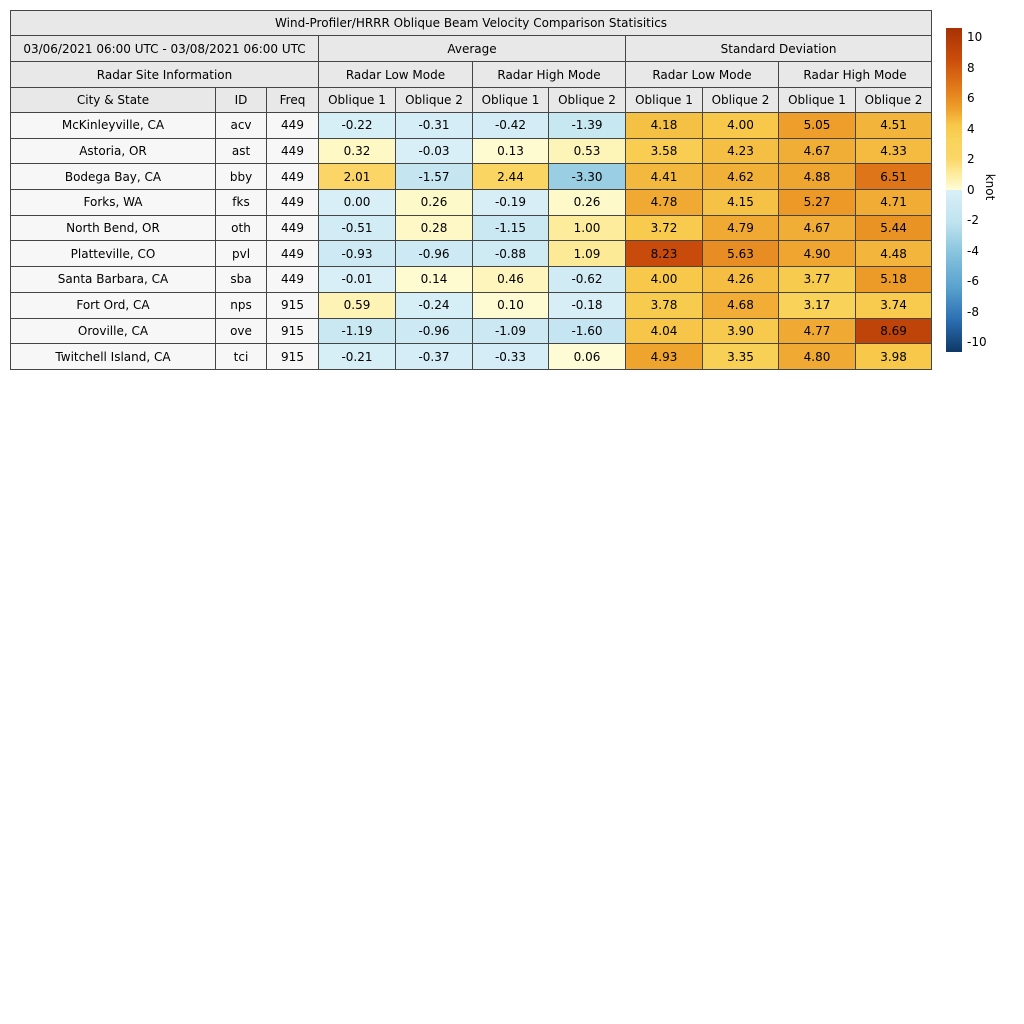  I want to click on colorbar-tick-label: 4, so click(971, 128).